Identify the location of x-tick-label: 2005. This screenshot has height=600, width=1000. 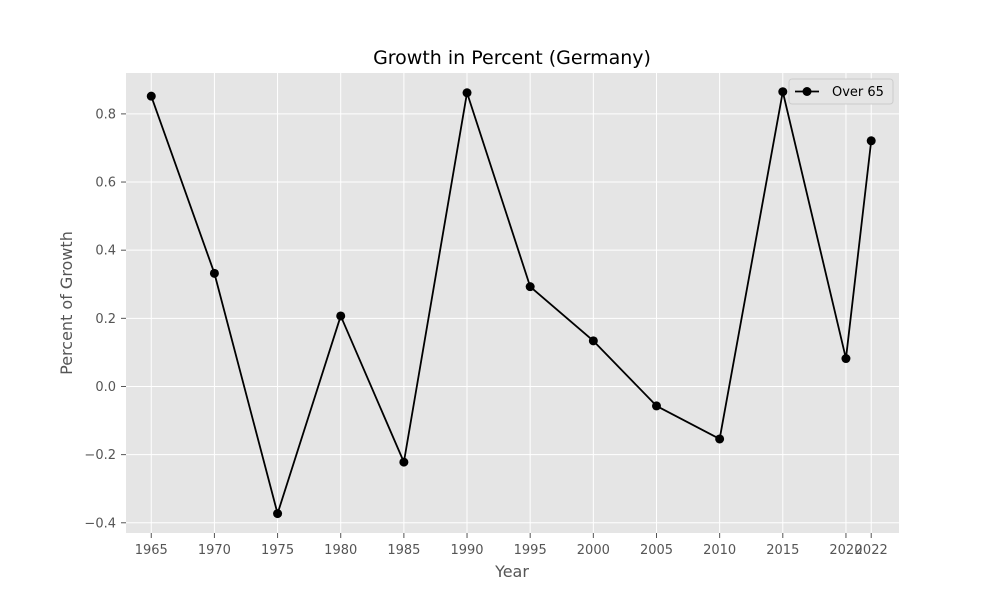
(656, 550).